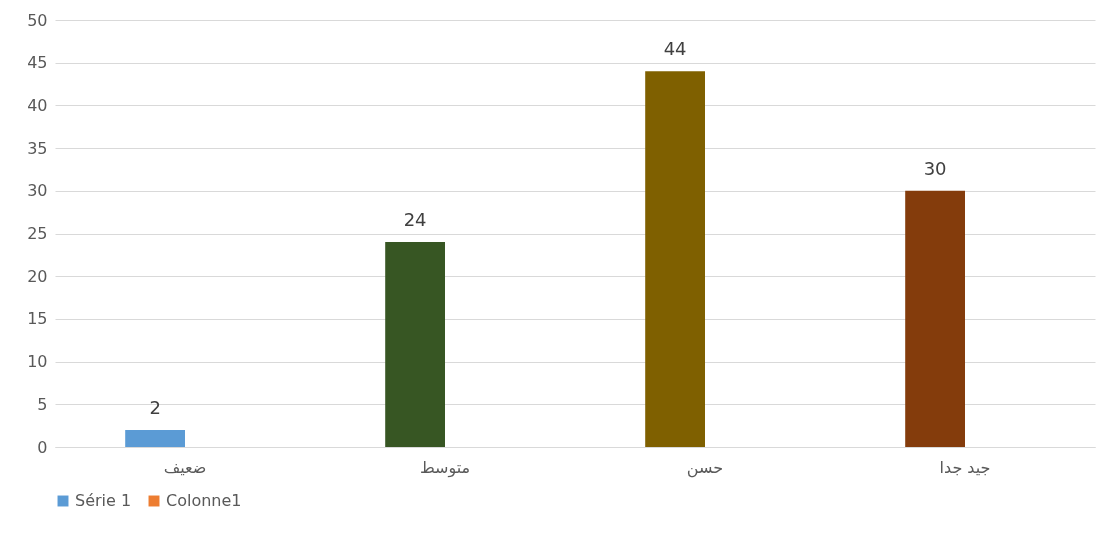 The width and height of the screenshot is (1105, 543). What do you see at coordinates (445, 467) in the screenshot?
I see `x-tick-label: متوسط` at bounding box center [445, 467].